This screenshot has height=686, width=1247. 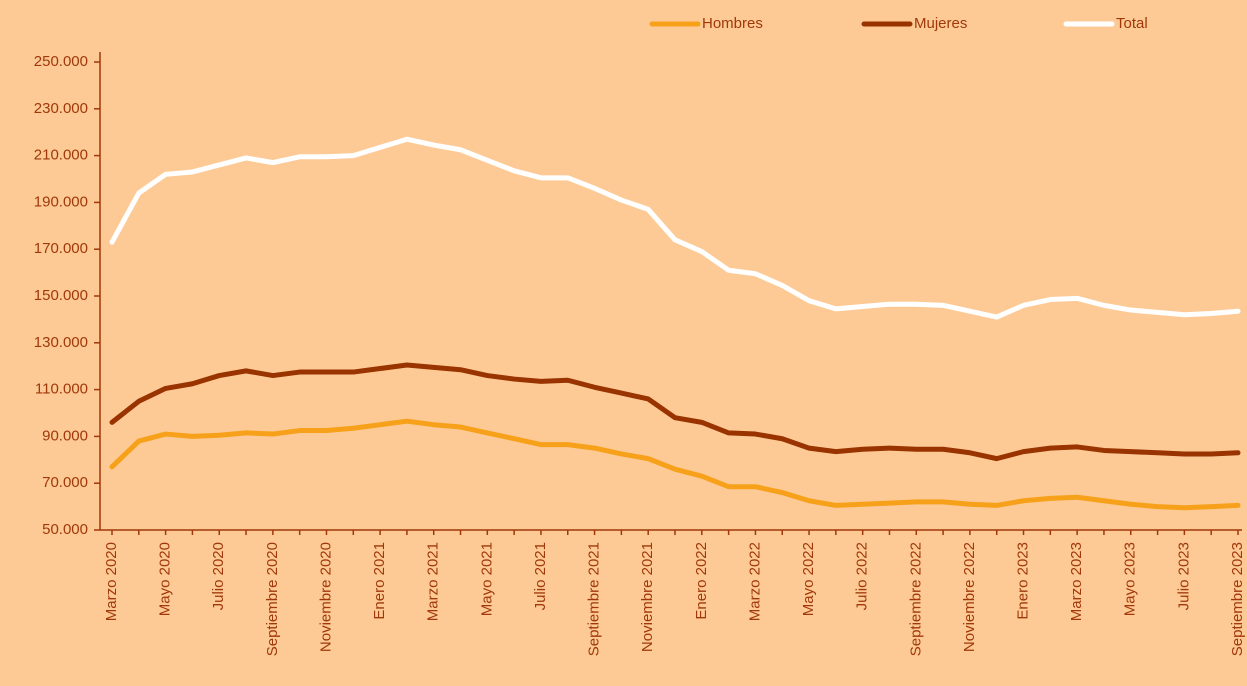 What do you see at coordinates (433, 581) in the screenshot?
I see `x-tick-label: Marzo 2021` at bounding box center [433, 581].